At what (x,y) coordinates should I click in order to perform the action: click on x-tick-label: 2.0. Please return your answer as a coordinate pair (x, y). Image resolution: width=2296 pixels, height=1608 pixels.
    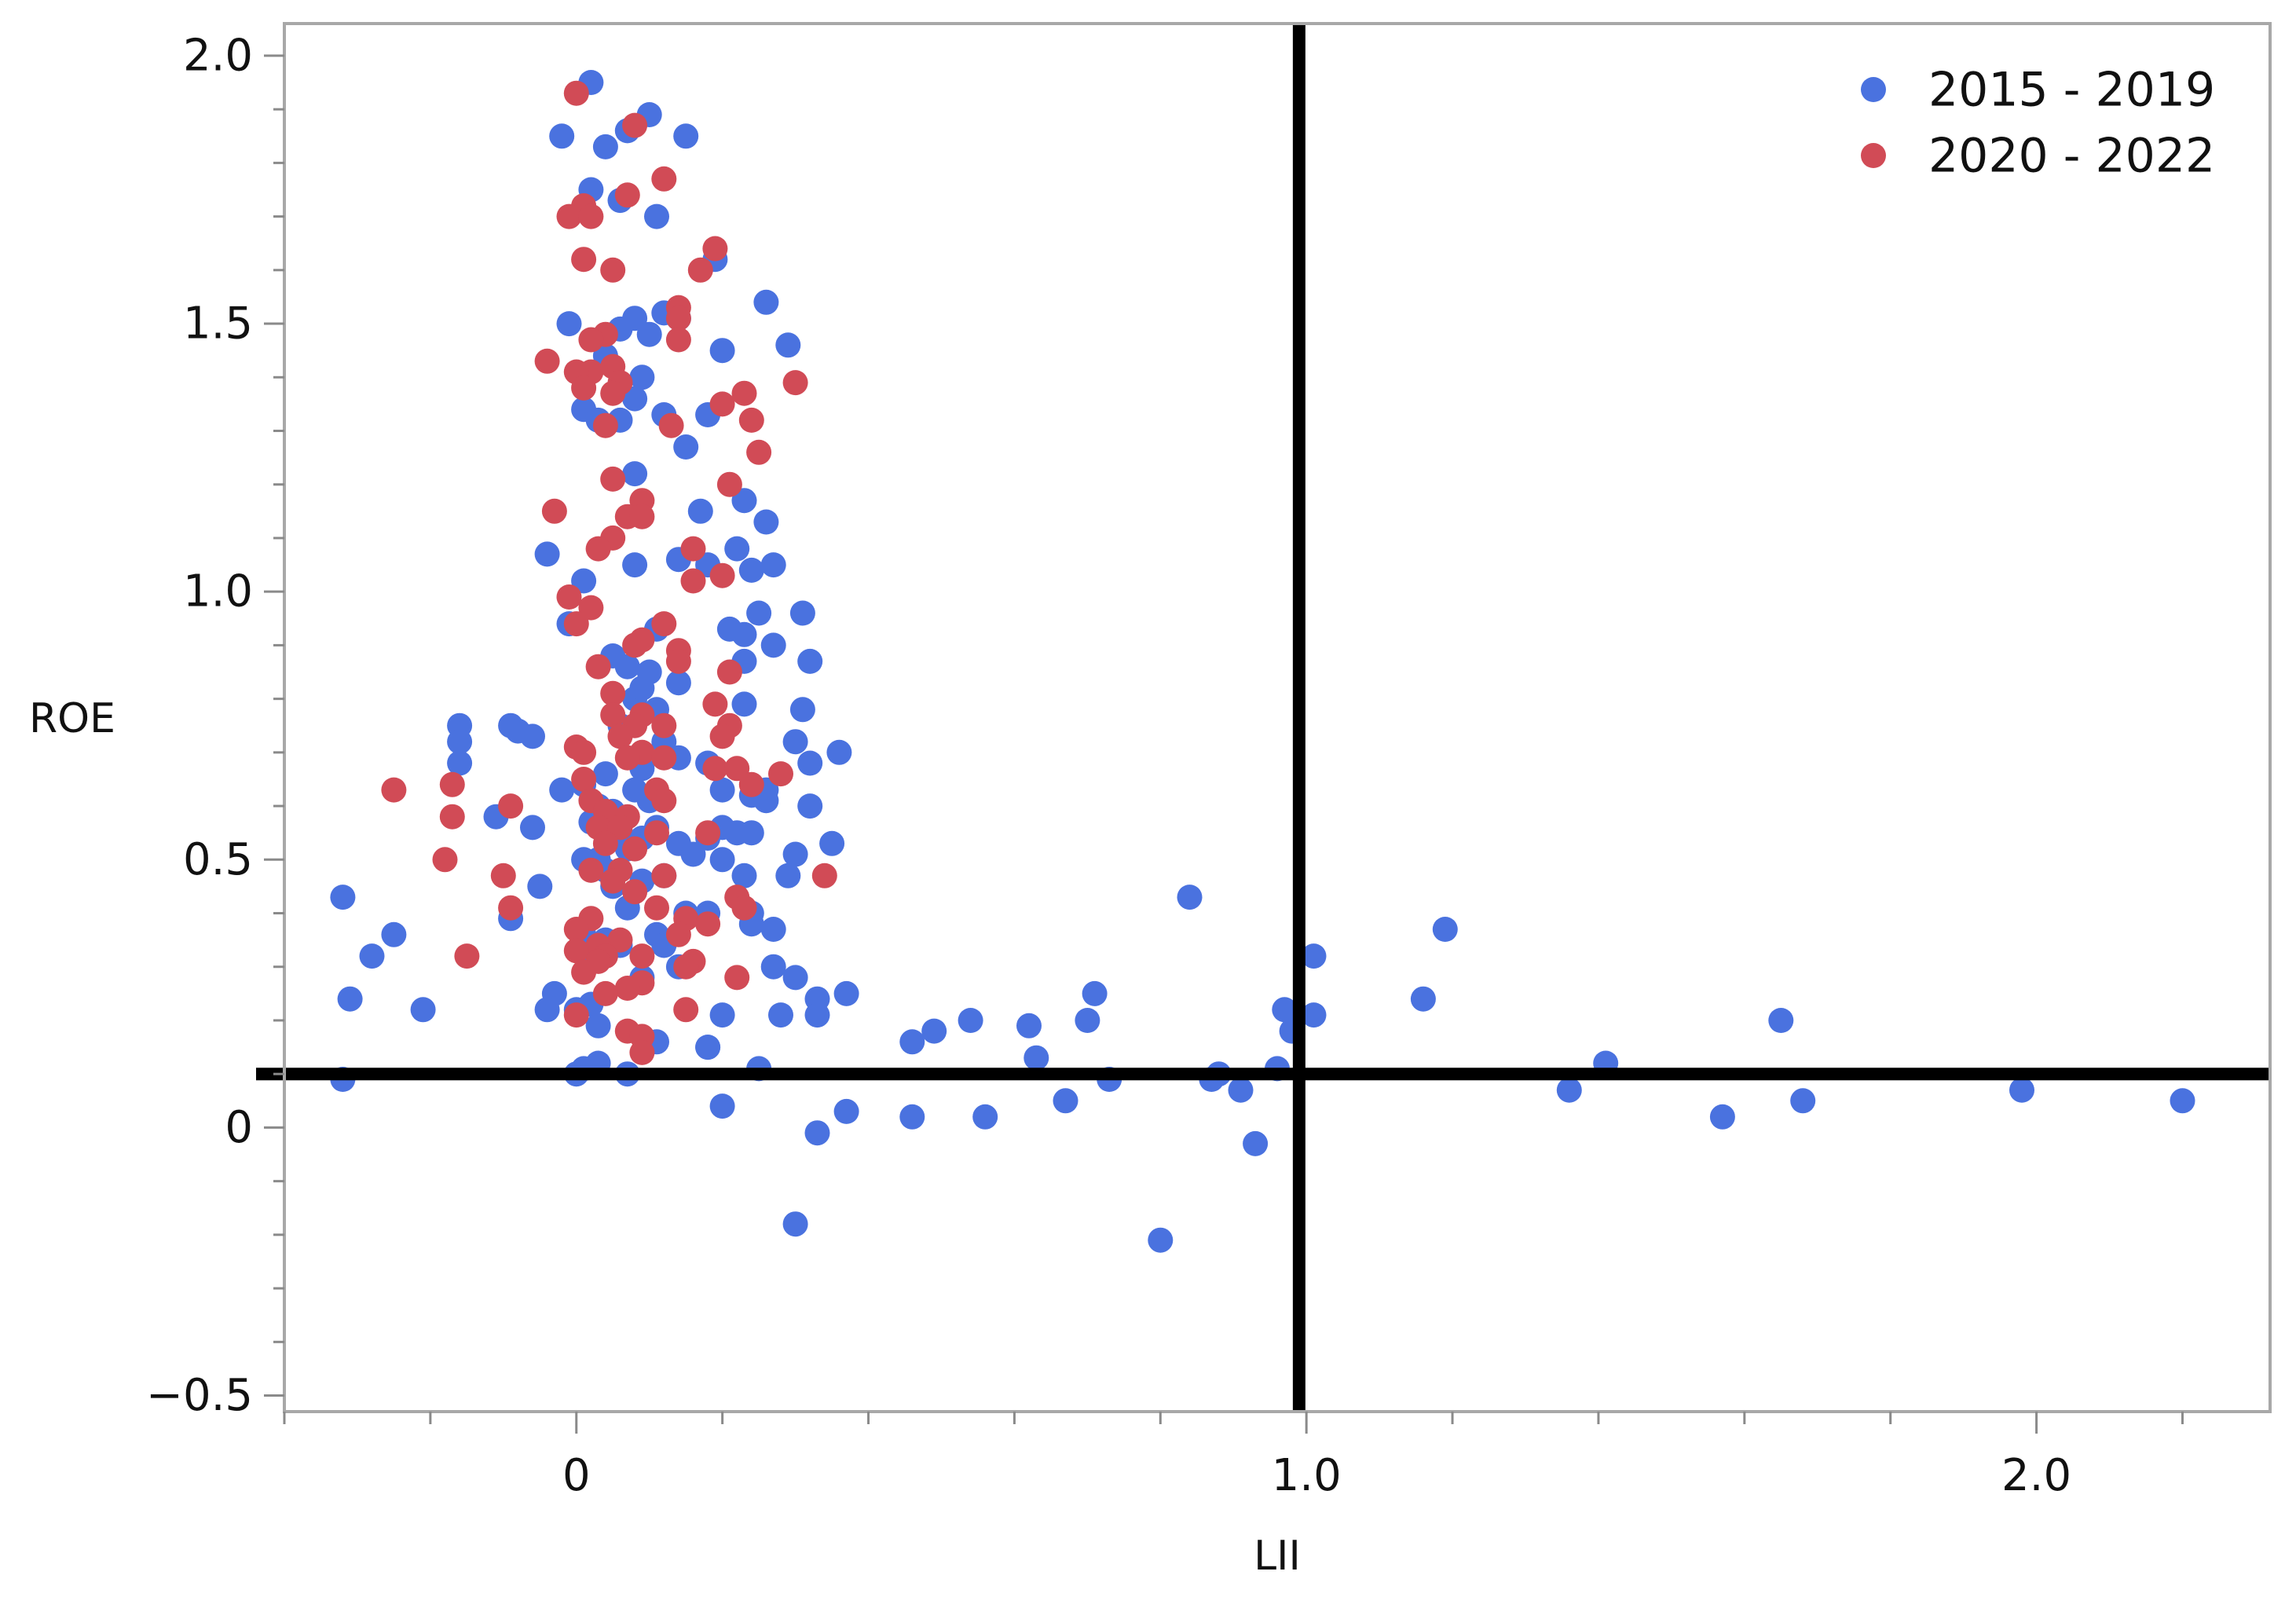
    Looking at the image, I should click on (2036, 1475).